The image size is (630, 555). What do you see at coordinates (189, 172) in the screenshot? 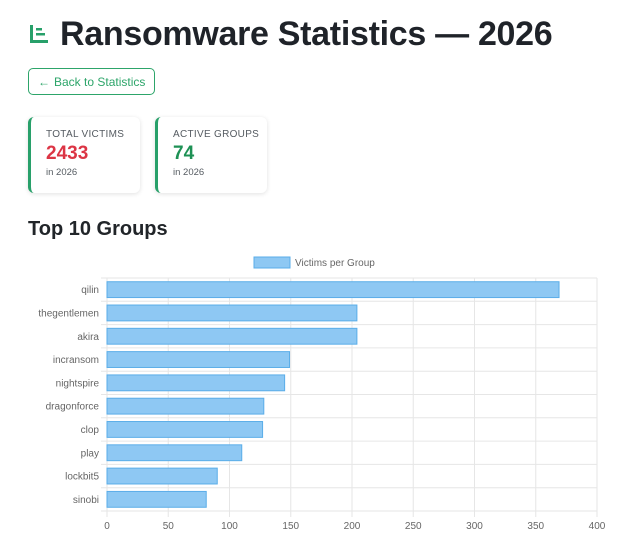
I see `active-groups-sub: in 2026` at bounding box center [189, 172].